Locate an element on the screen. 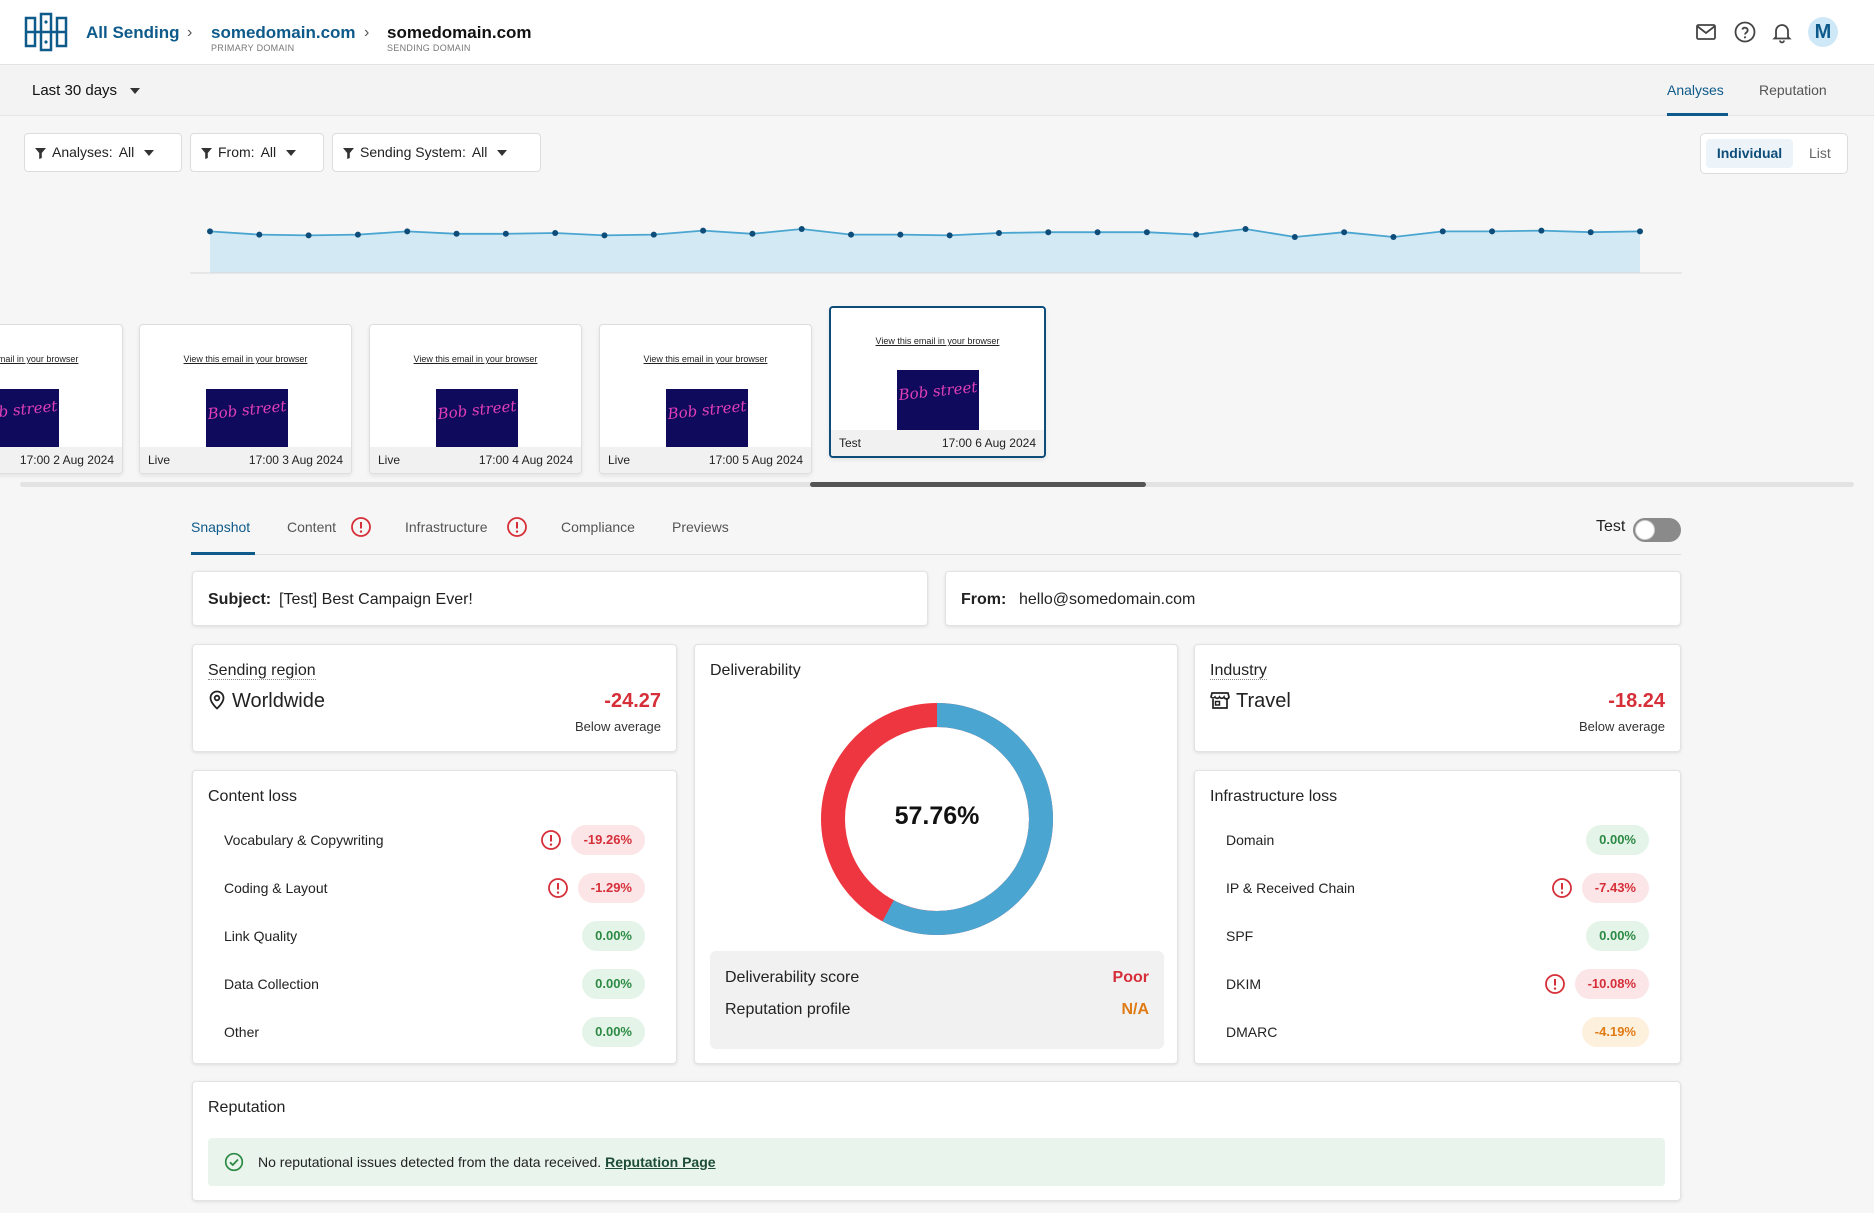  sending-region-title-text: Sending region is located at coordinates (262, 671).